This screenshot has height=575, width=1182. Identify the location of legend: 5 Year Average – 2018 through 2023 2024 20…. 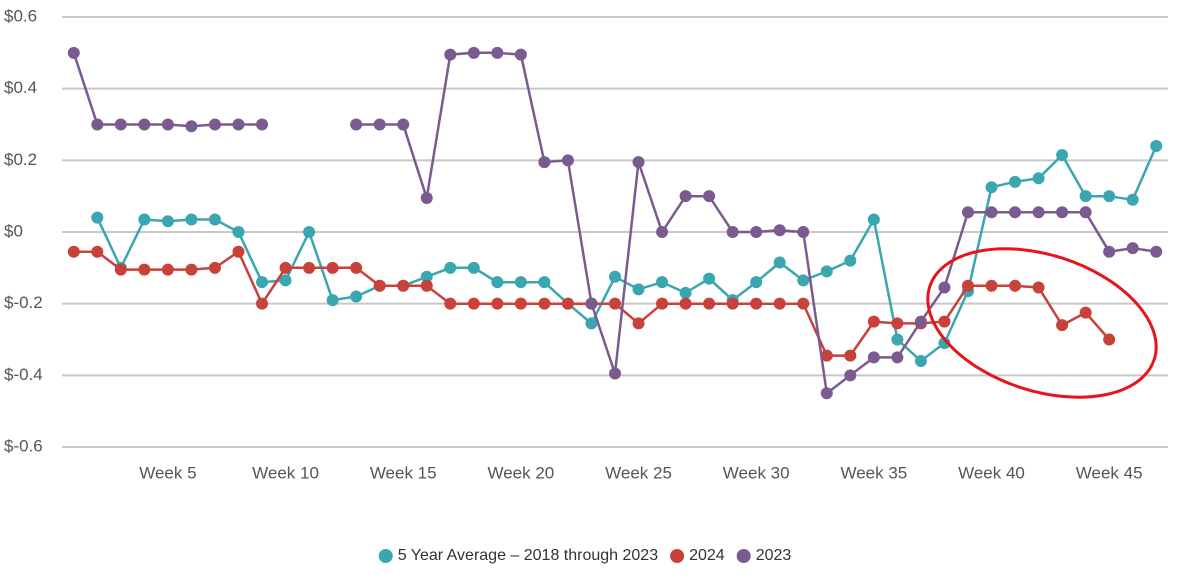
(584, 555).